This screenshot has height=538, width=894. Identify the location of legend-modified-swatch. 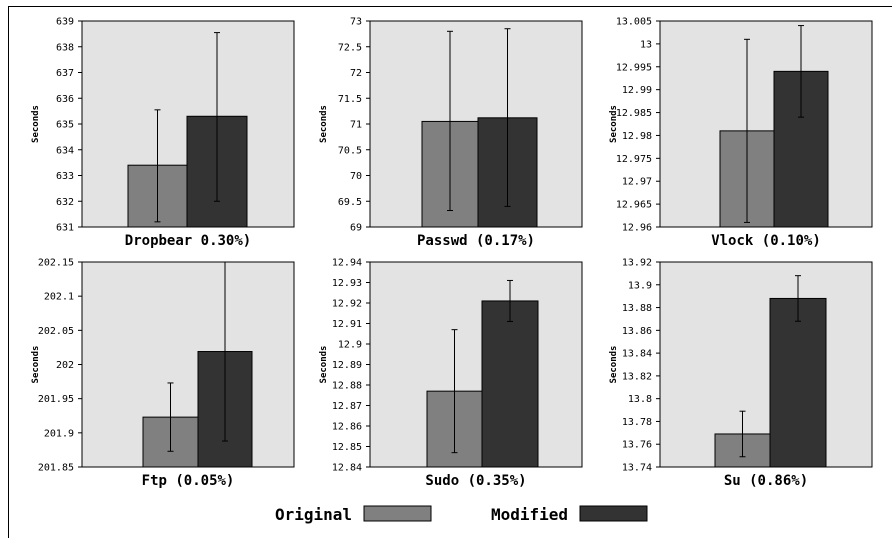
(613, 513).